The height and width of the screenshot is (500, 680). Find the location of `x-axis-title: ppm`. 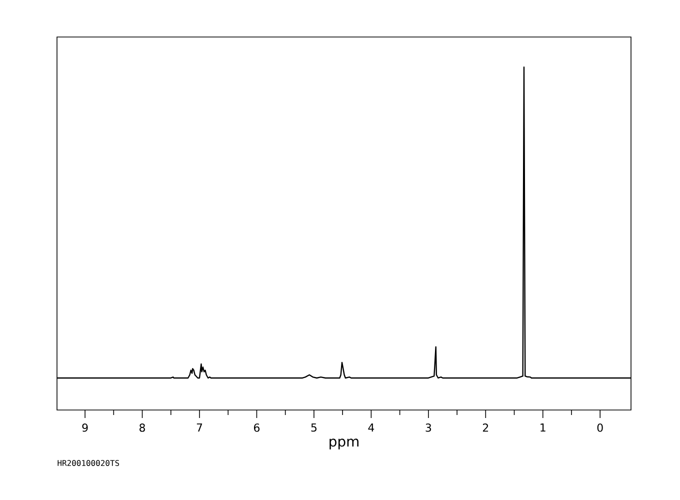

x-axis-title: ppm is located at coordinates (344, 444).